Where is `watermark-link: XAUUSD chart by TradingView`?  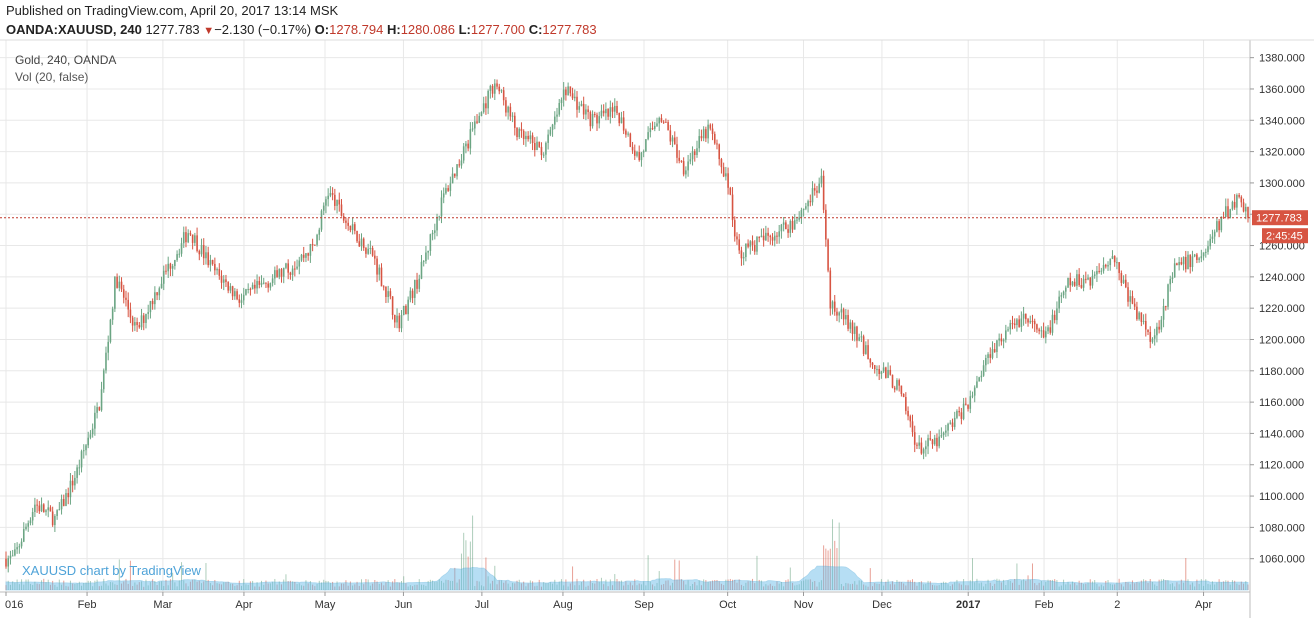 watermark-link: XAUUSD chart by TradingView is located at coordinates (111, 570).